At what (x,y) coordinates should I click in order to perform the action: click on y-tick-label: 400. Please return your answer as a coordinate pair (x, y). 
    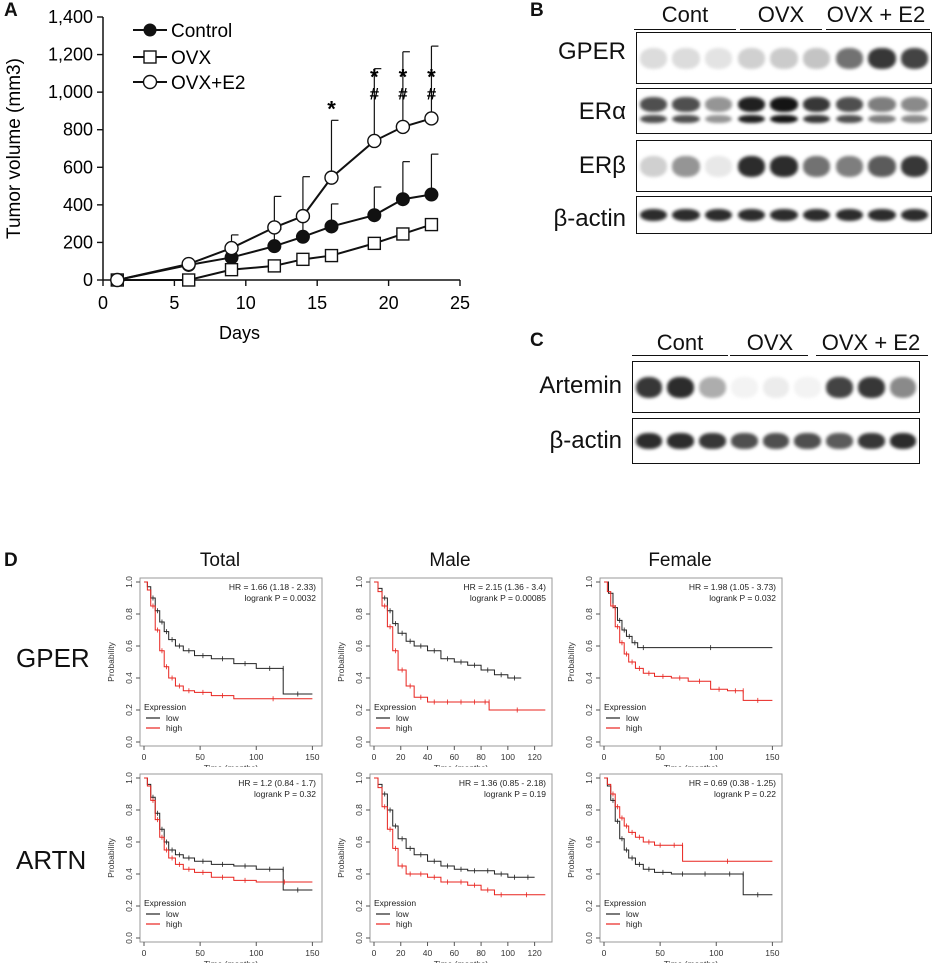
    Looking at the image, I should click on (78, 205).